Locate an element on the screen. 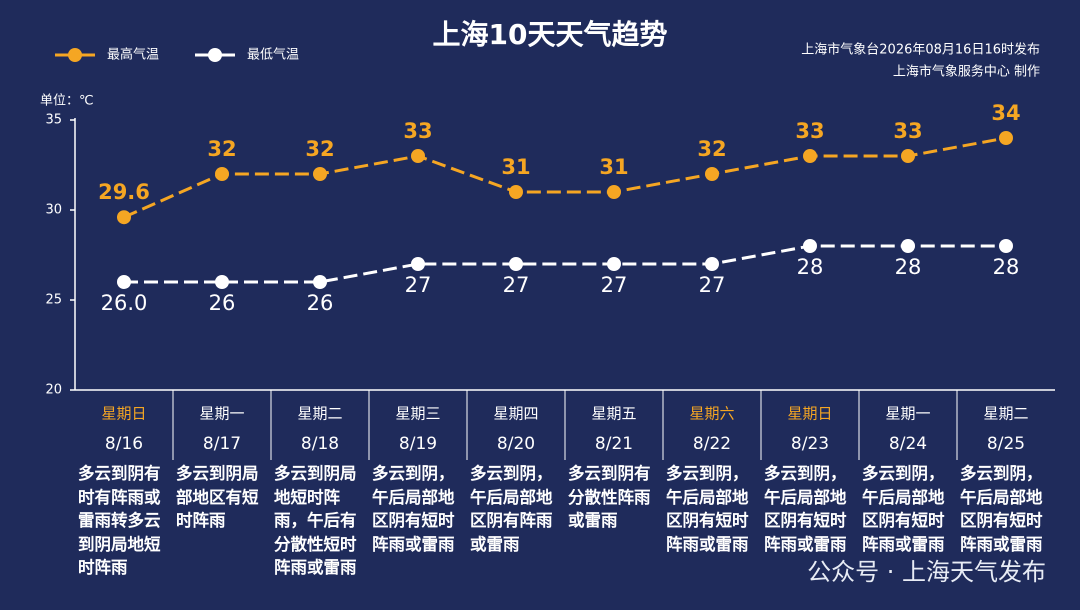  value-label: 34 is located at coordinates (1005, 113).